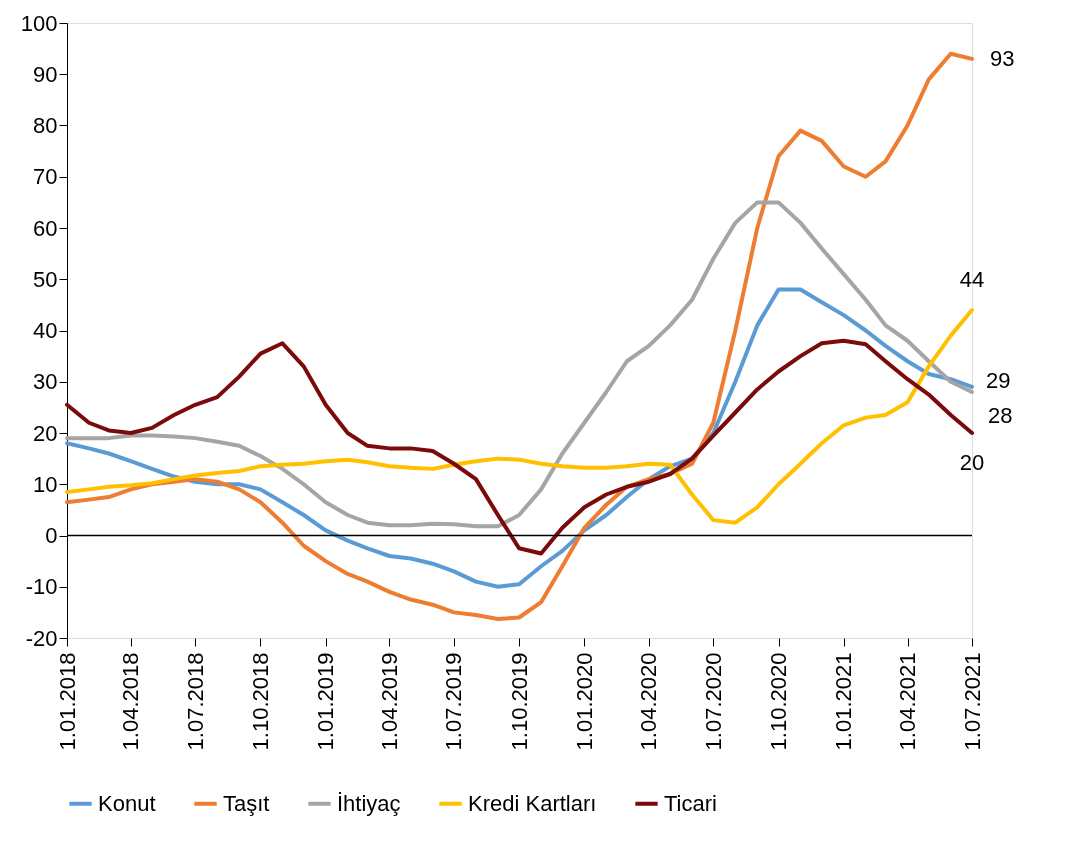 Image resolution: width=1088 pixels, height=863 pixels. Describe the element at coordinates (972, 701) in the screenshot. I see `x-tick-label: 1.07.2021` at that location.